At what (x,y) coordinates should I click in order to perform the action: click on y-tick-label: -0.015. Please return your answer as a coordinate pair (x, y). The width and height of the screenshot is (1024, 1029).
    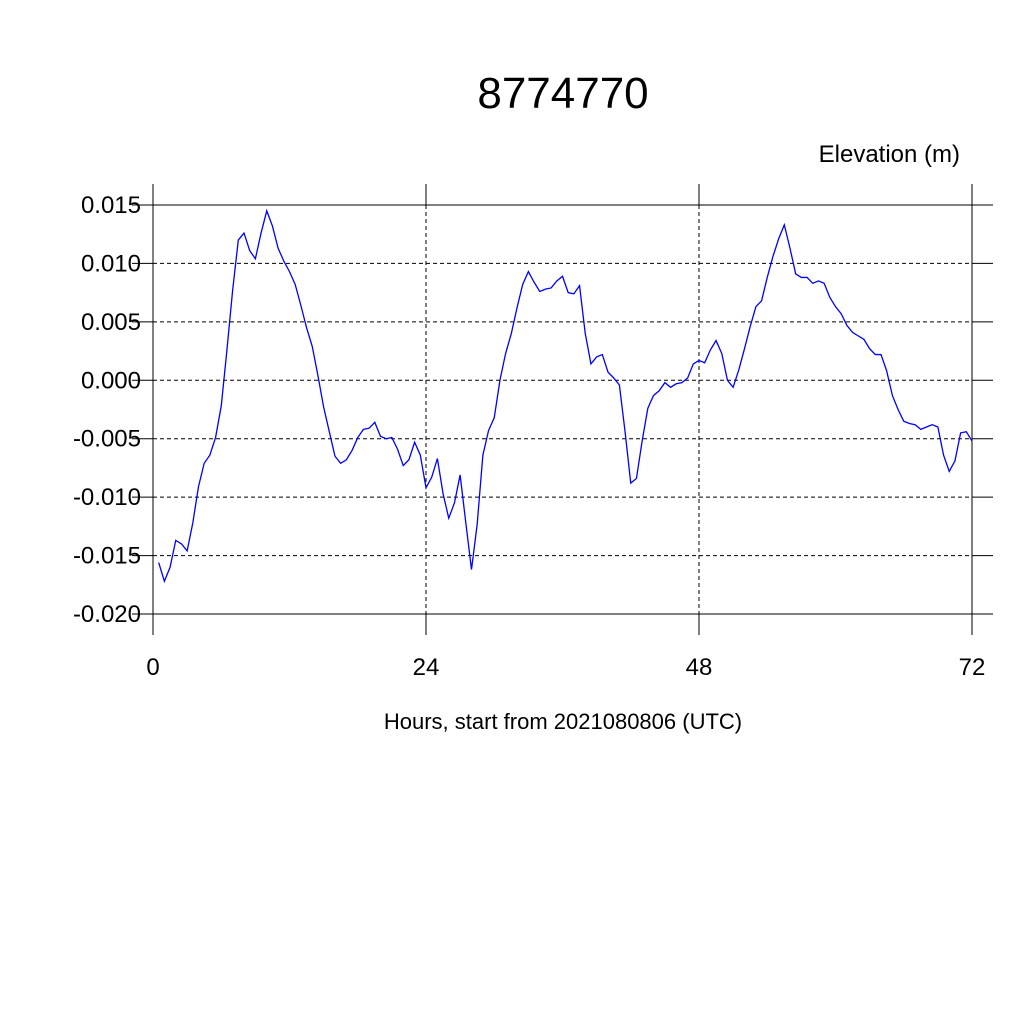
    Looking at the image, I should click on (107, 556).